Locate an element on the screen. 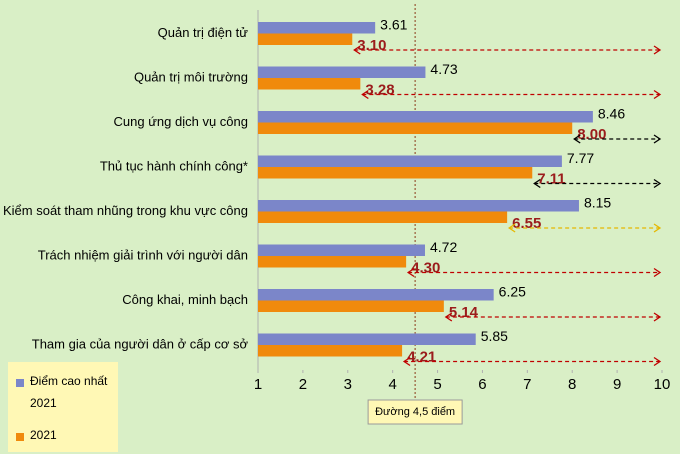 The height and width of the screenshot is (454, 680). category-label: Quản trị môi trường is located at coordinates (191, 76).